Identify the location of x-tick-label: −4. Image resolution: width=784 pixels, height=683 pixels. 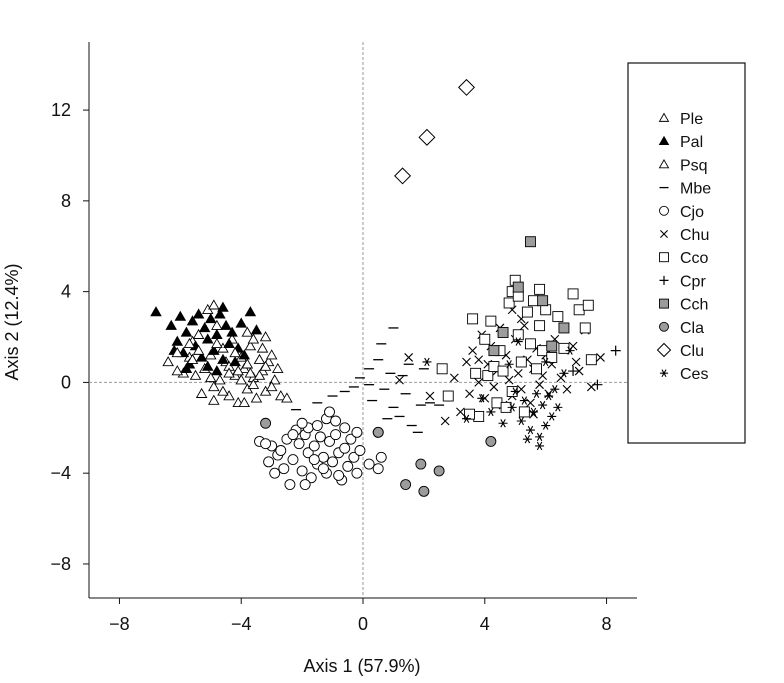
(241, 624).